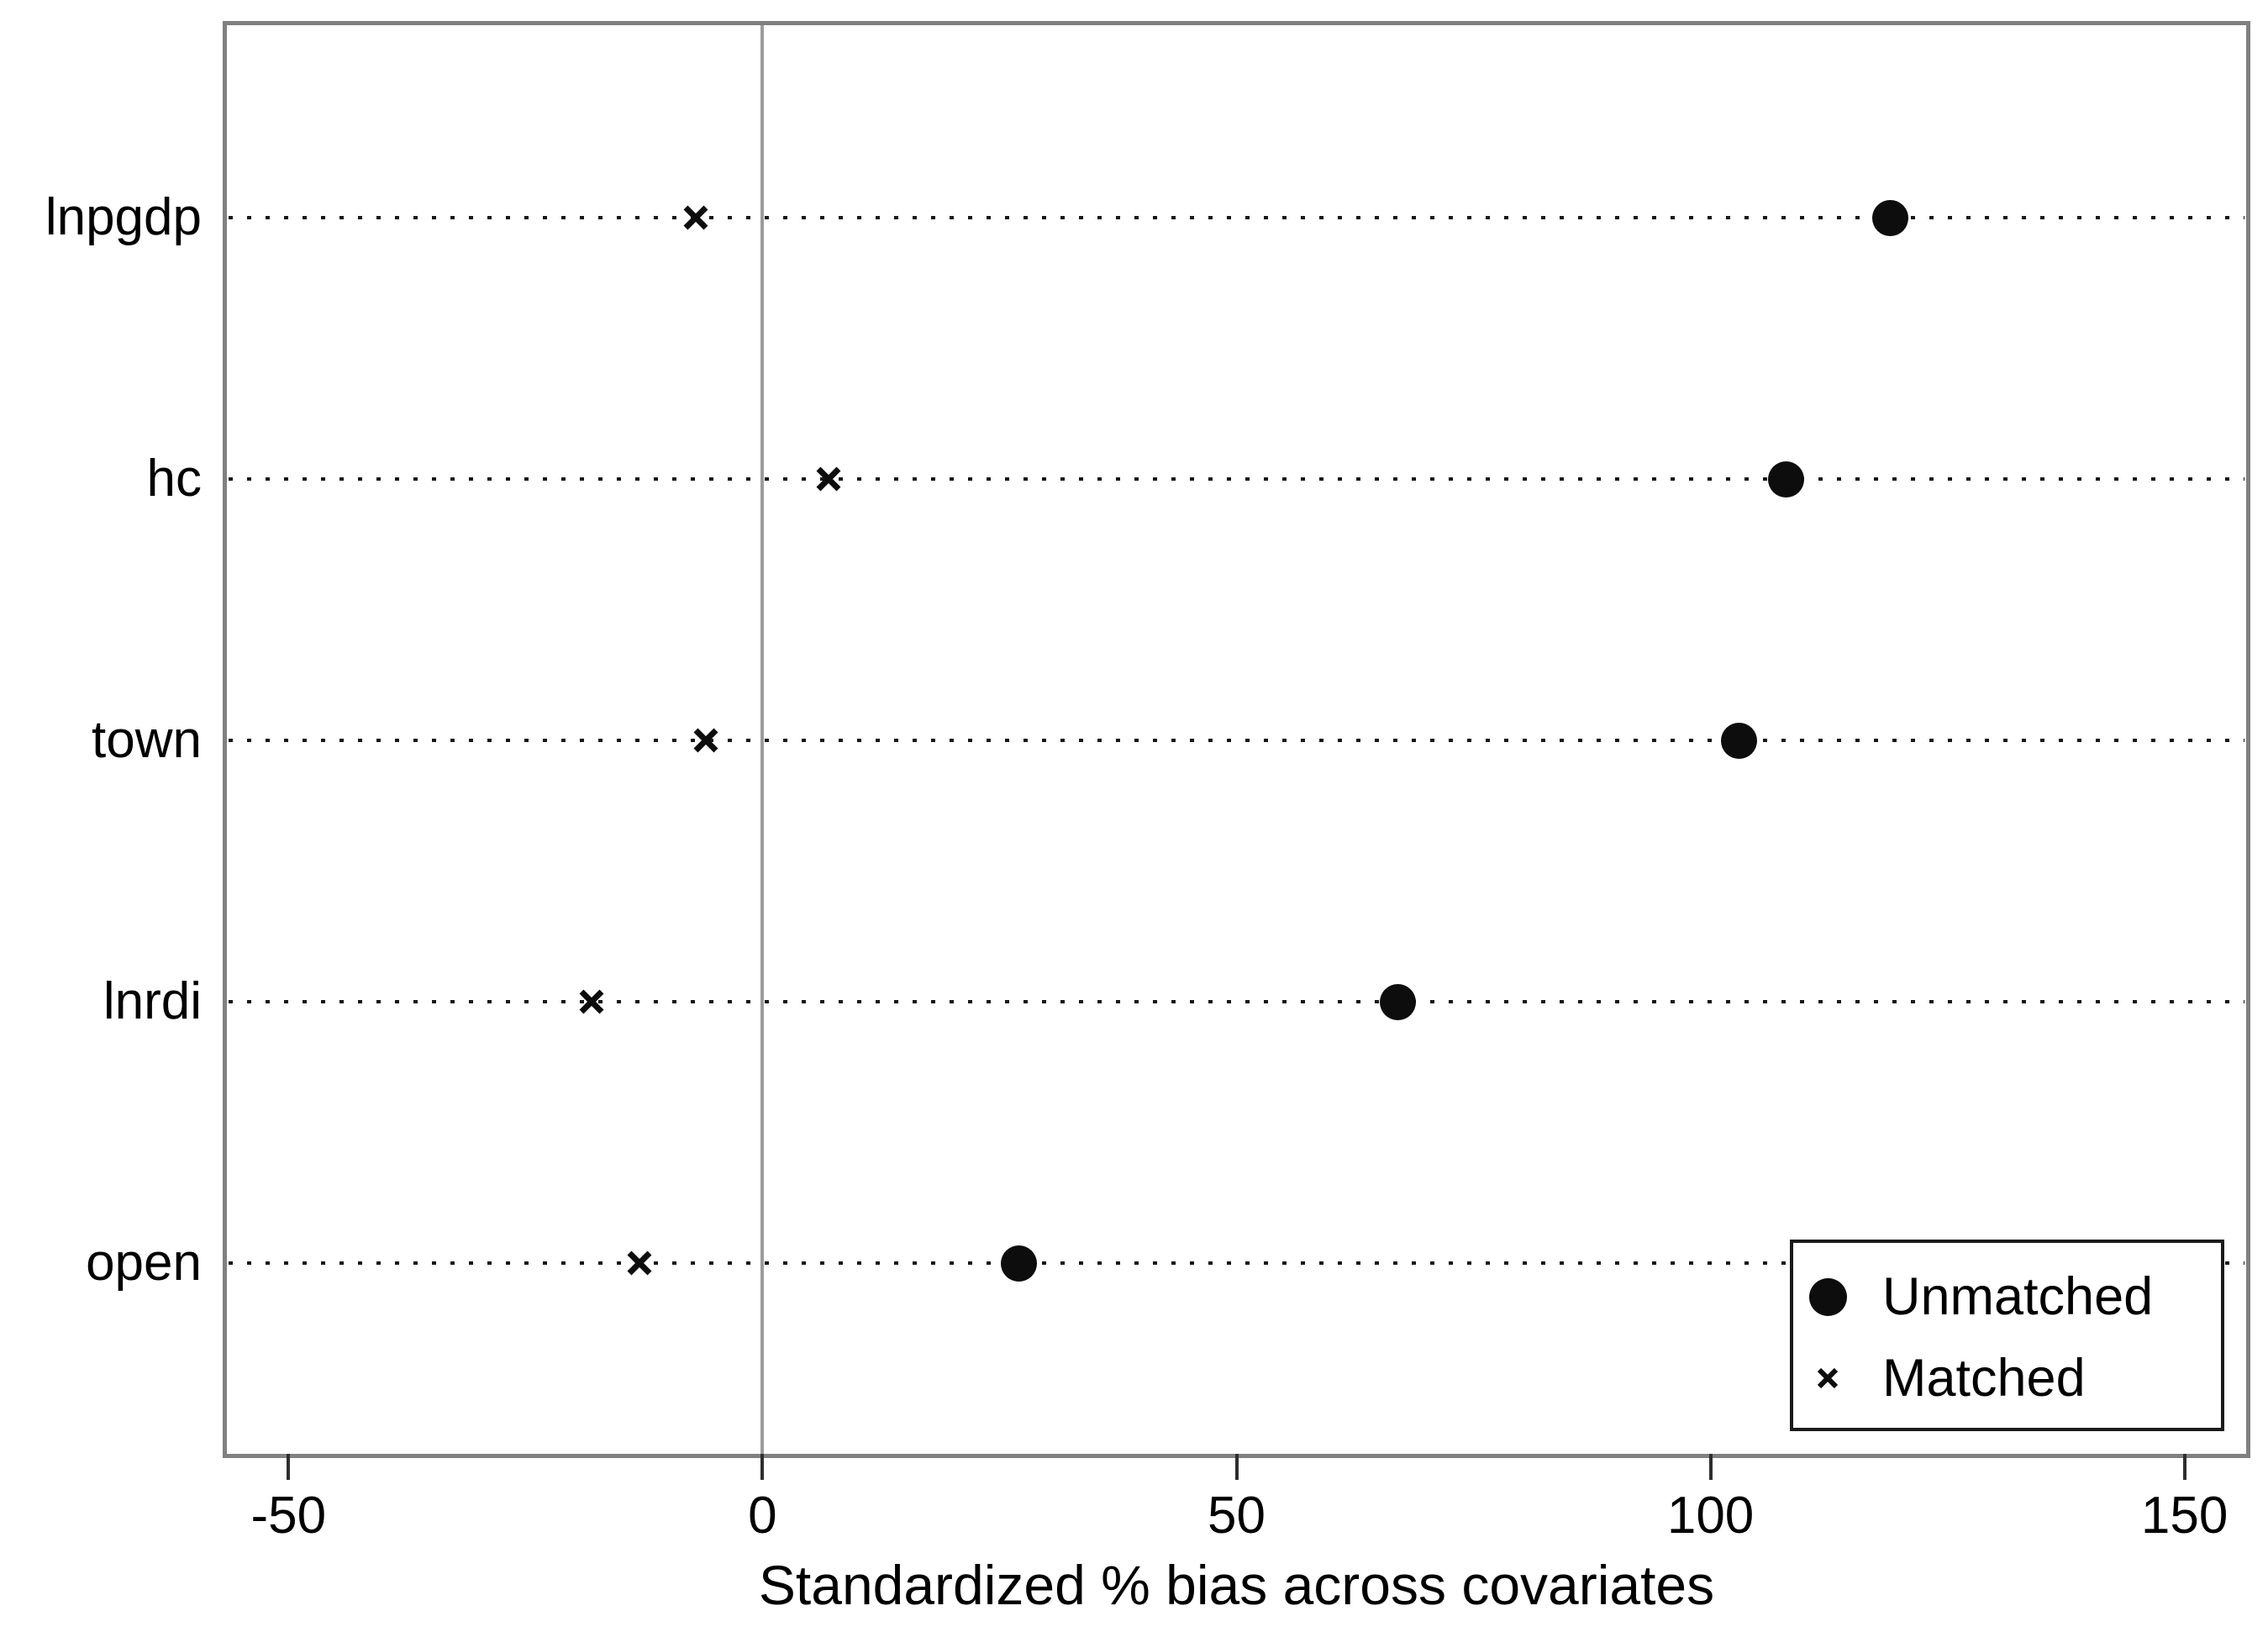 This screenshot has height=1632, width=2268. I want to click on category-label: lnpgdp, so click(123, 217).